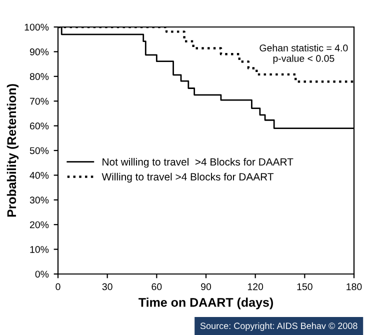 The image size is (365, 335). What do you see at coordinates (206, 286) in the screenshot?
I see `x-tick-label: 90` at bounding box center [206, 286].